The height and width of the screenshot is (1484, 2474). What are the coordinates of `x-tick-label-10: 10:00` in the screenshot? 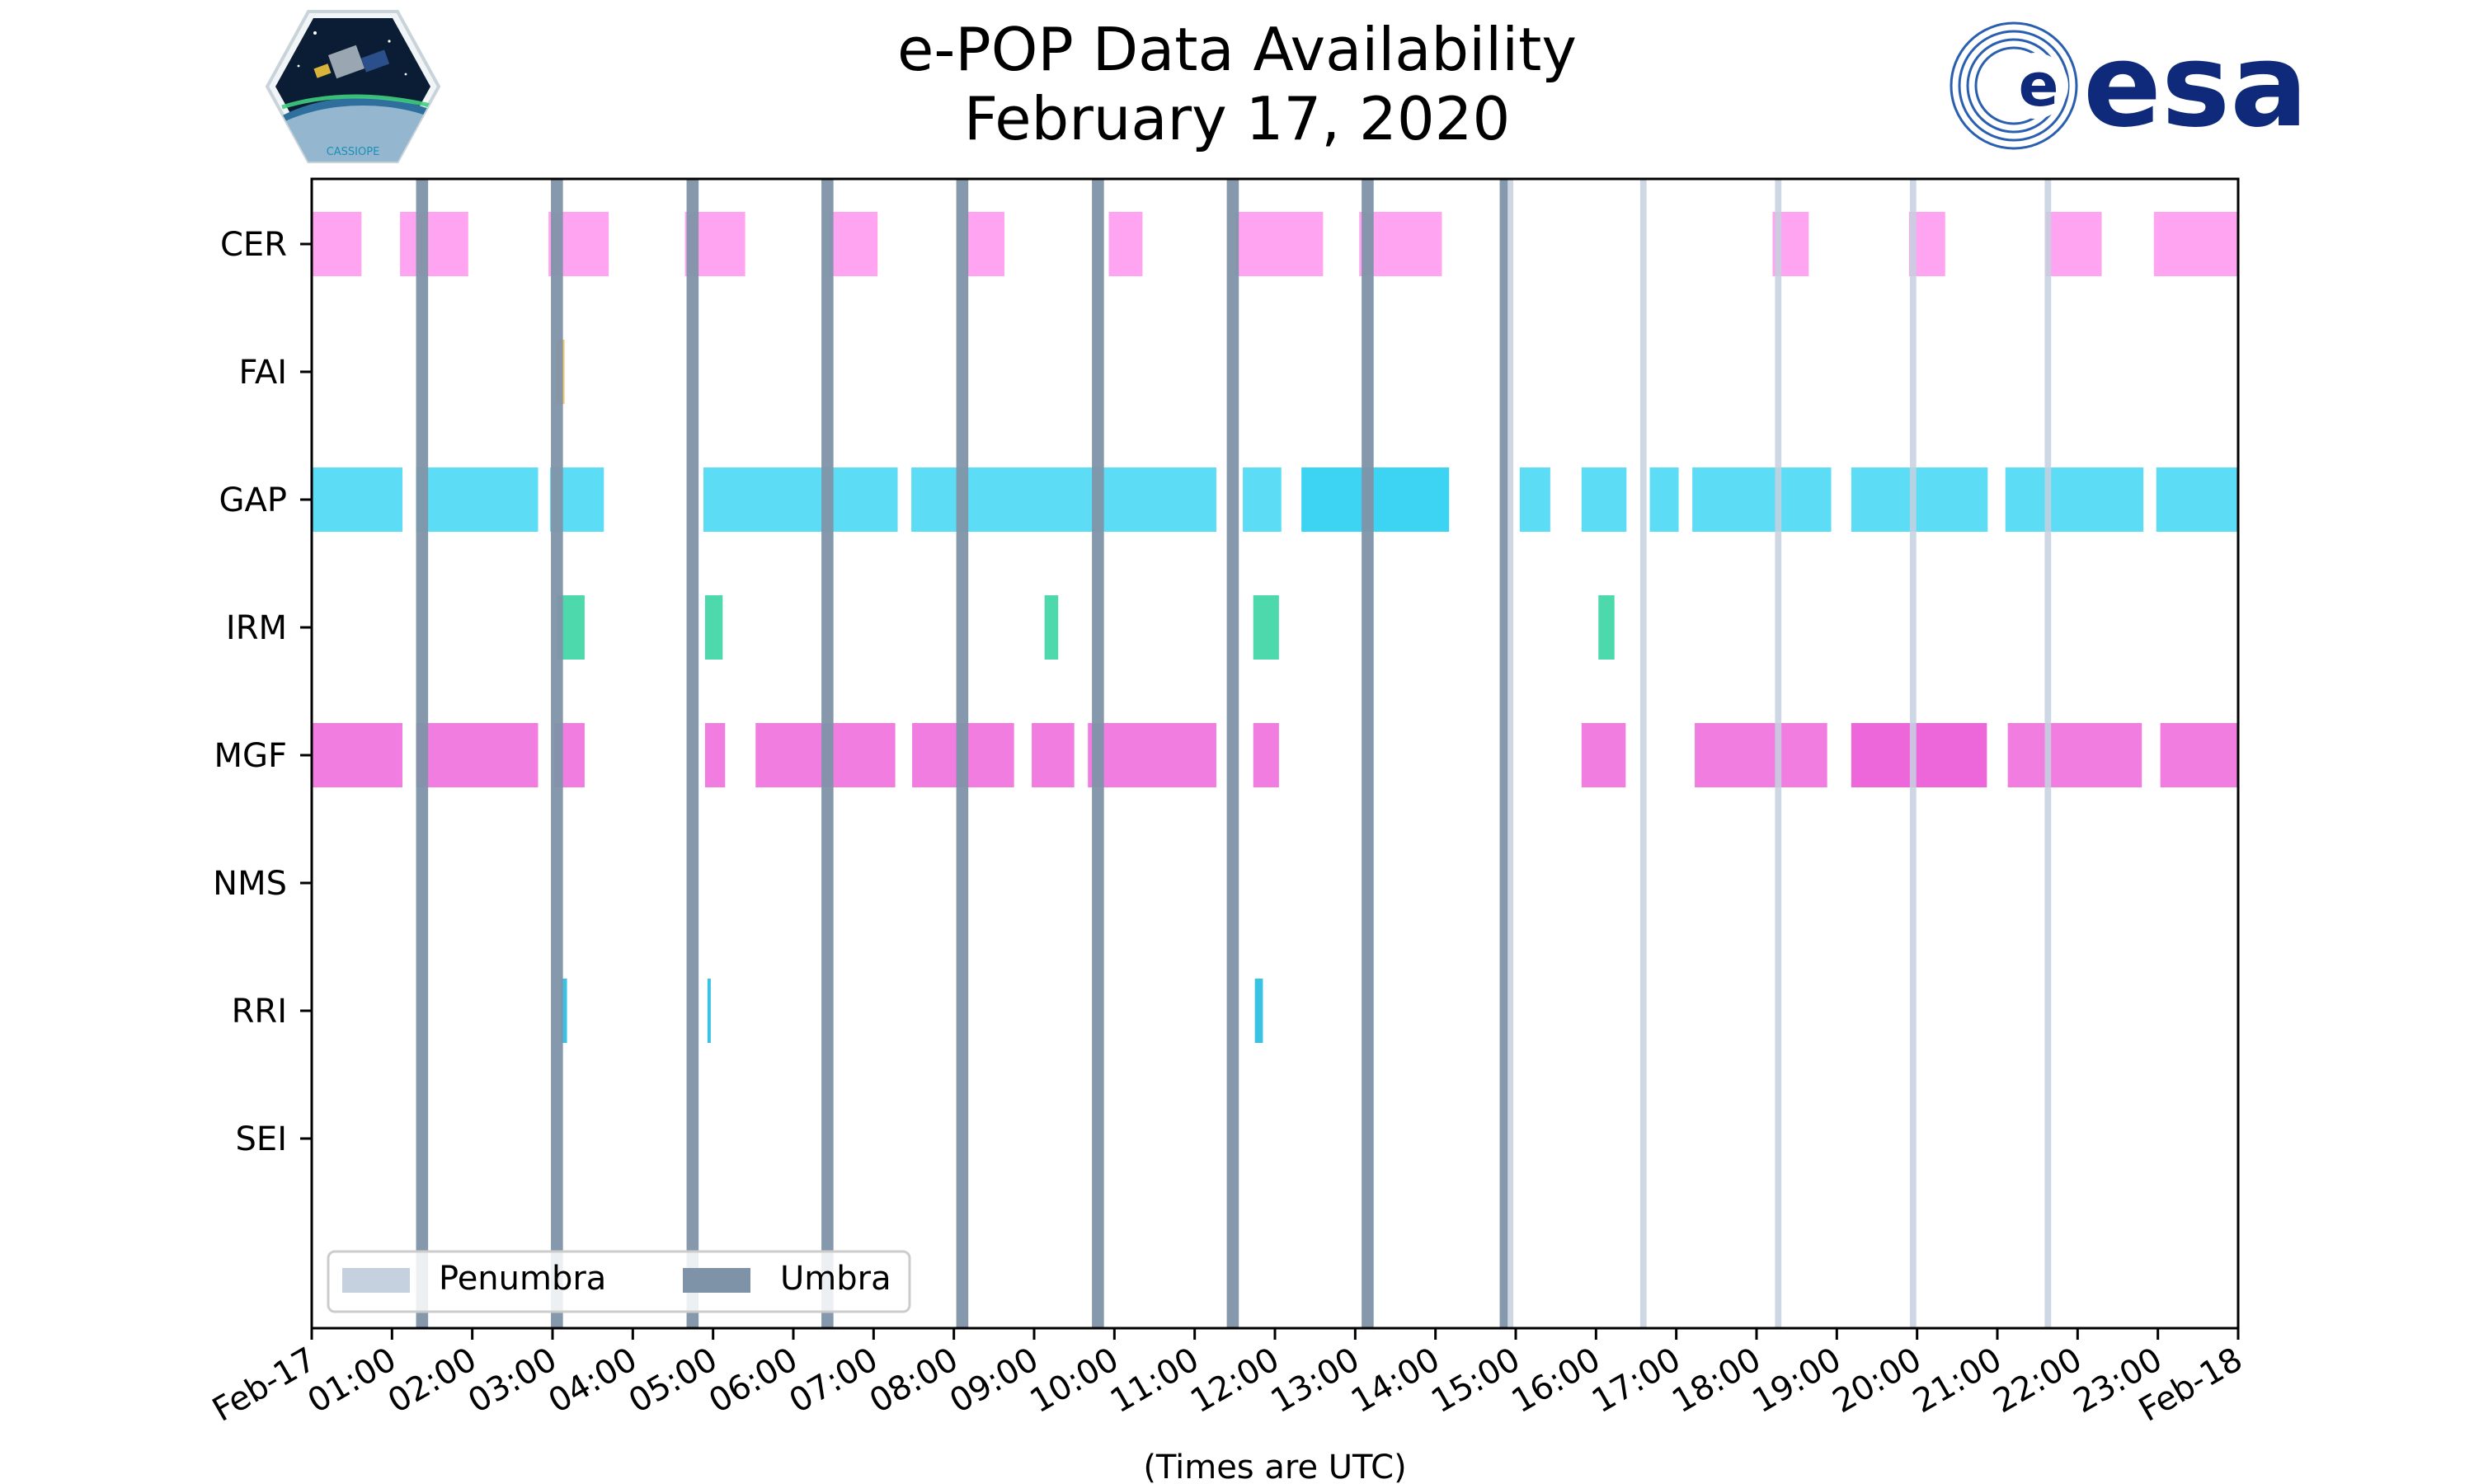 It's located at (1074, 1381).